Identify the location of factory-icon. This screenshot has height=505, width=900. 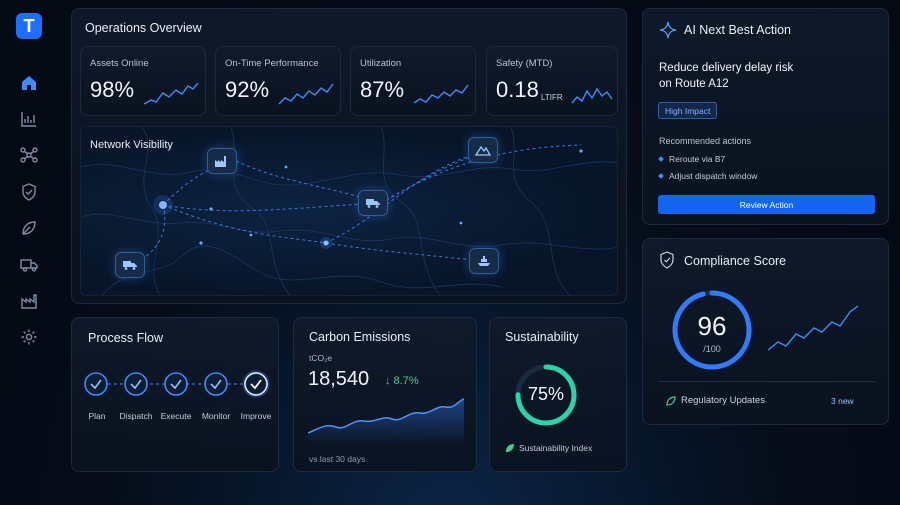
(29, 301).